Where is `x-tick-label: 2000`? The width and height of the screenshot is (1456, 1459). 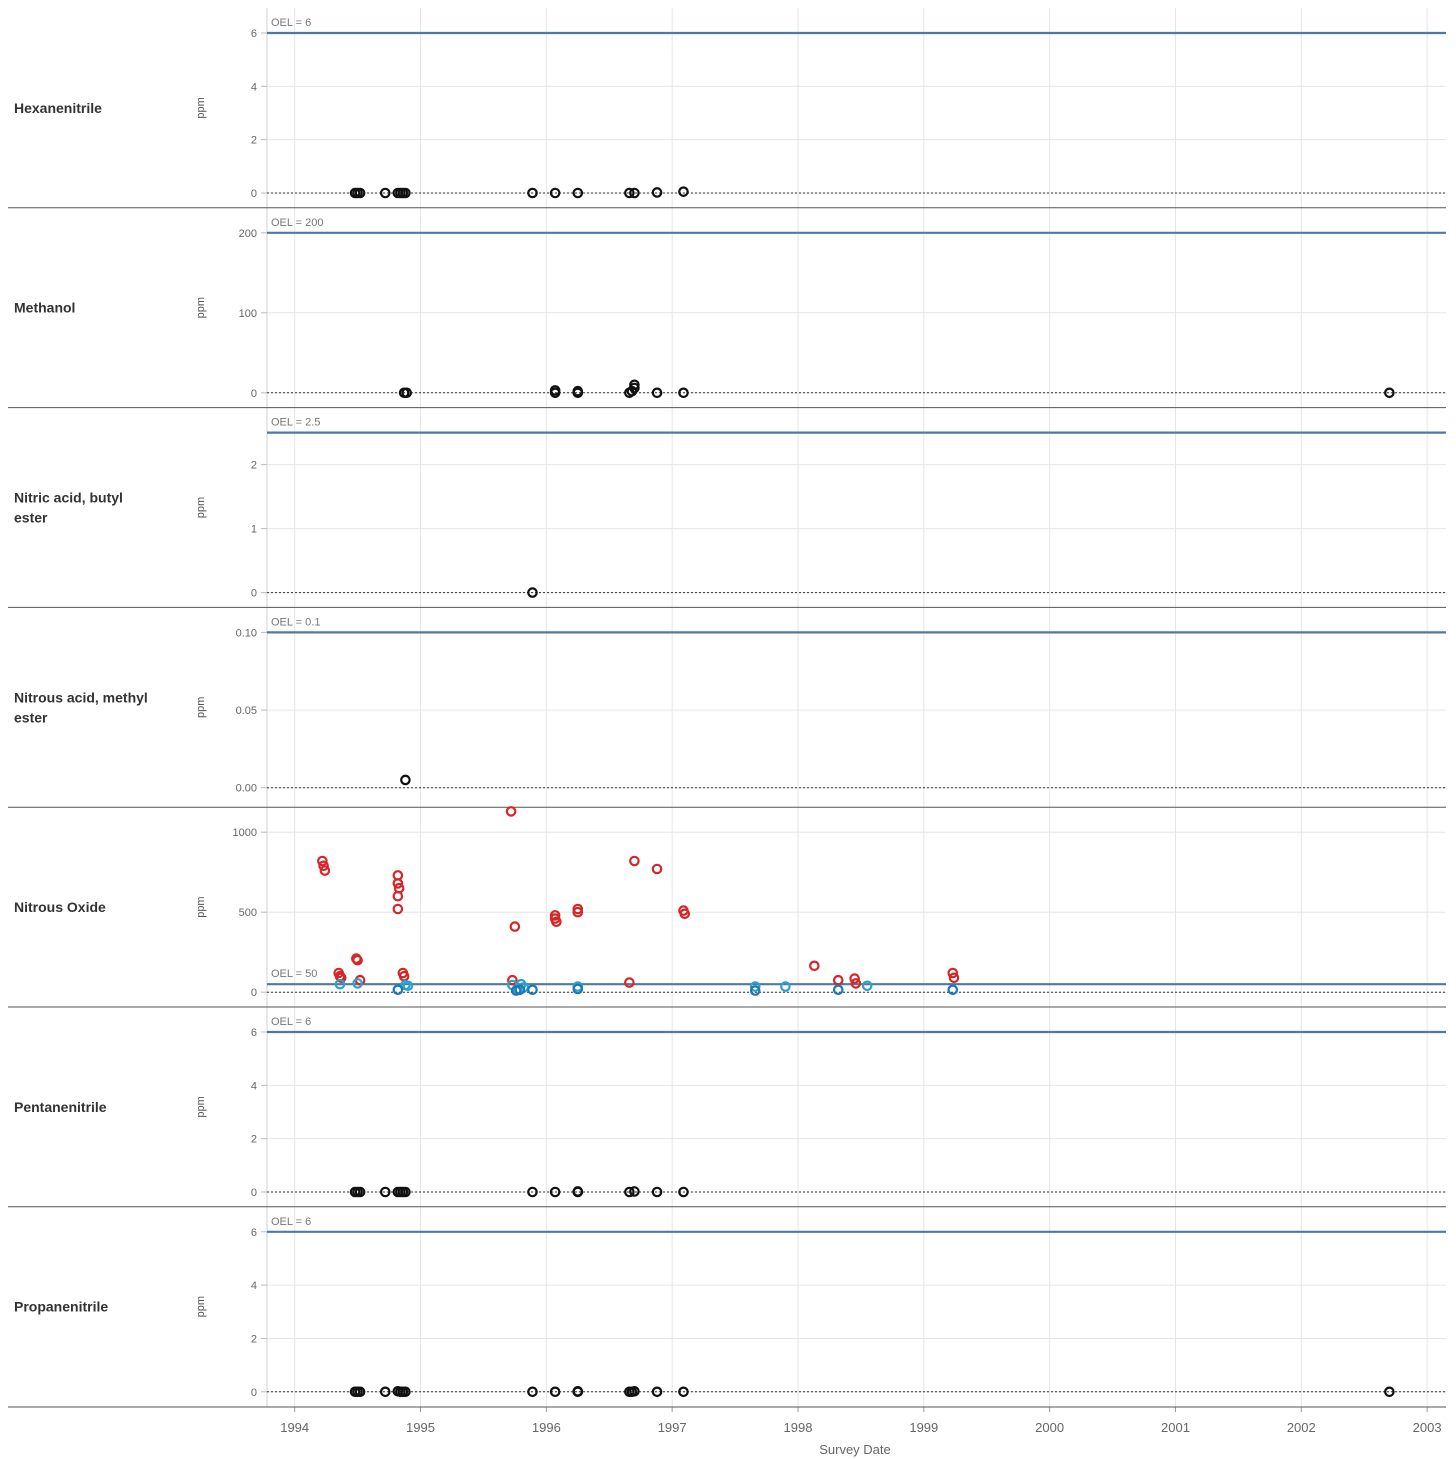
x-tick-label: 2000 is located at coordinates (1049, 1427).